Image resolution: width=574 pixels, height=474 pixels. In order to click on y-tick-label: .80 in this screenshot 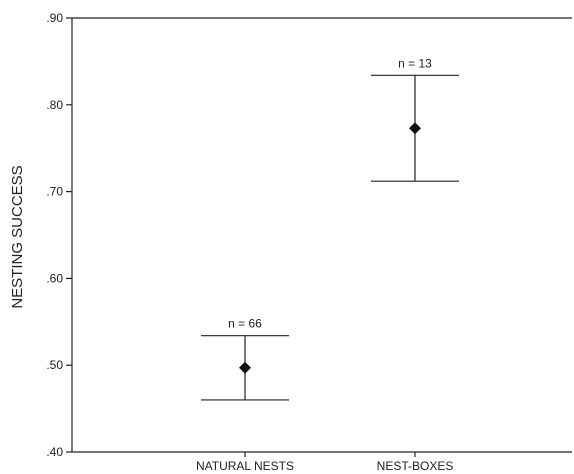, I will do `click(54, 105)`.